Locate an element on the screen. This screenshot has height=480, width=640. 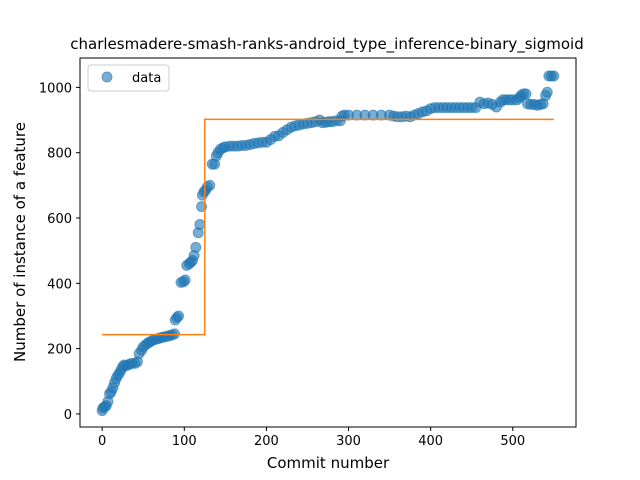
y-tick-label: 1000 is located at coordinates (55, 88).